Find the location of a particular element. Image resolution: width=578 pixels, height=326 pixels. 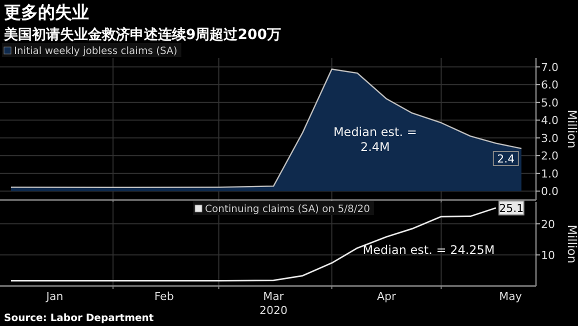

data-label: 25.1 is located at coordinates (511, 208).